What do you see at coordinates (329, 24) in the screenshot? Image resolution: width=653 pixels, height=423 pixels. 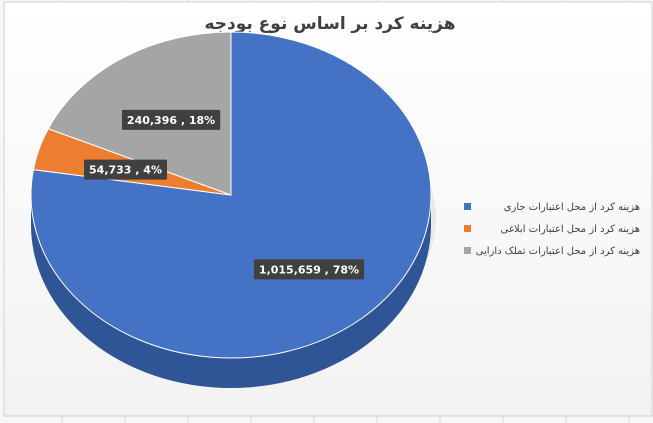 I see `chart-title: هزینه کرد بر اساس نوع بودجه` at bounding box center [329, 24].